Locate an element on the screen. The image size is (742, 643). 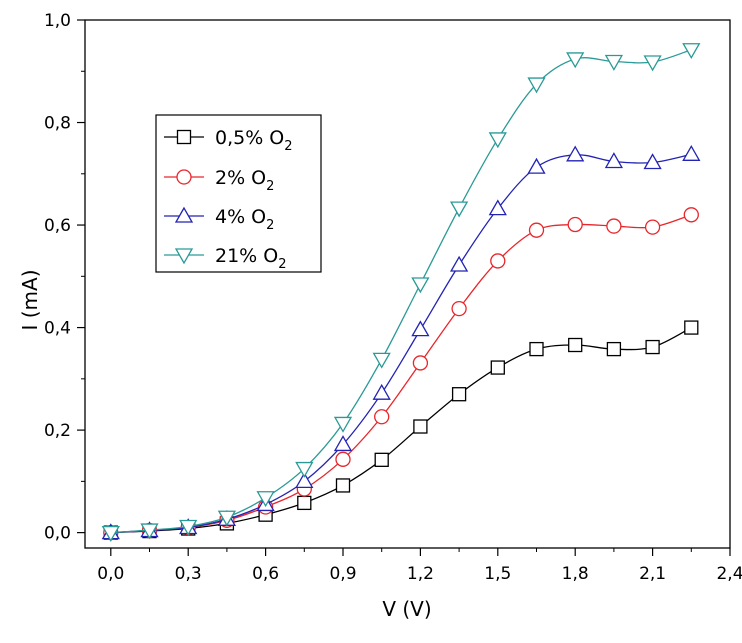
x-axis-title: V (V) is located at coordinates (406, 609).